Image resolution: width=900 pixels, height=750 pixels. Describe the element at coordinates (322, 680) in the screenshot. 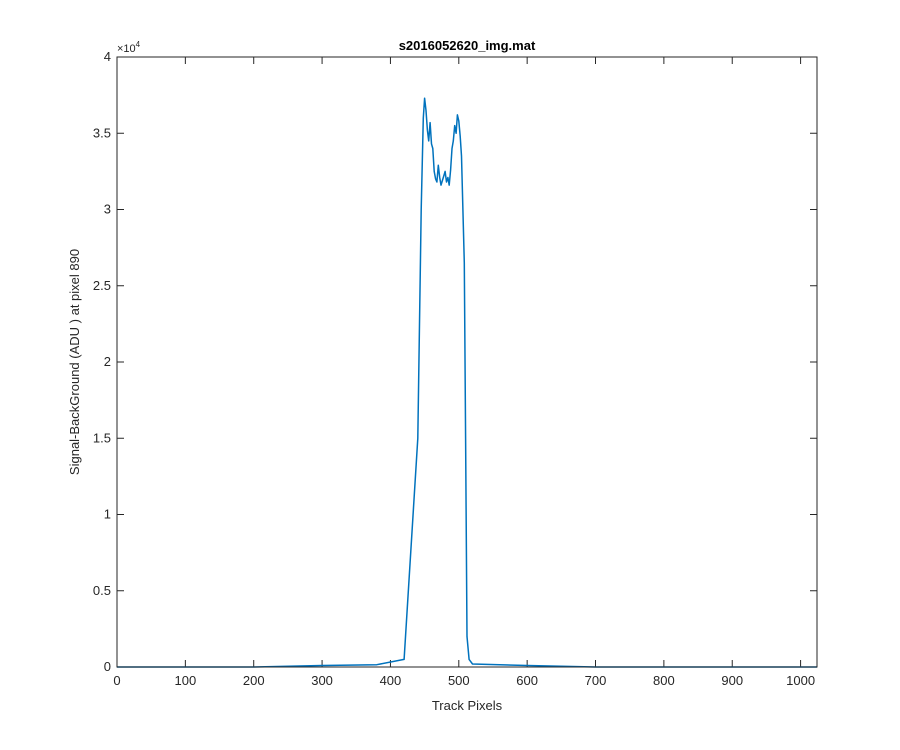

I see `x-tick-label: 300` at that location.